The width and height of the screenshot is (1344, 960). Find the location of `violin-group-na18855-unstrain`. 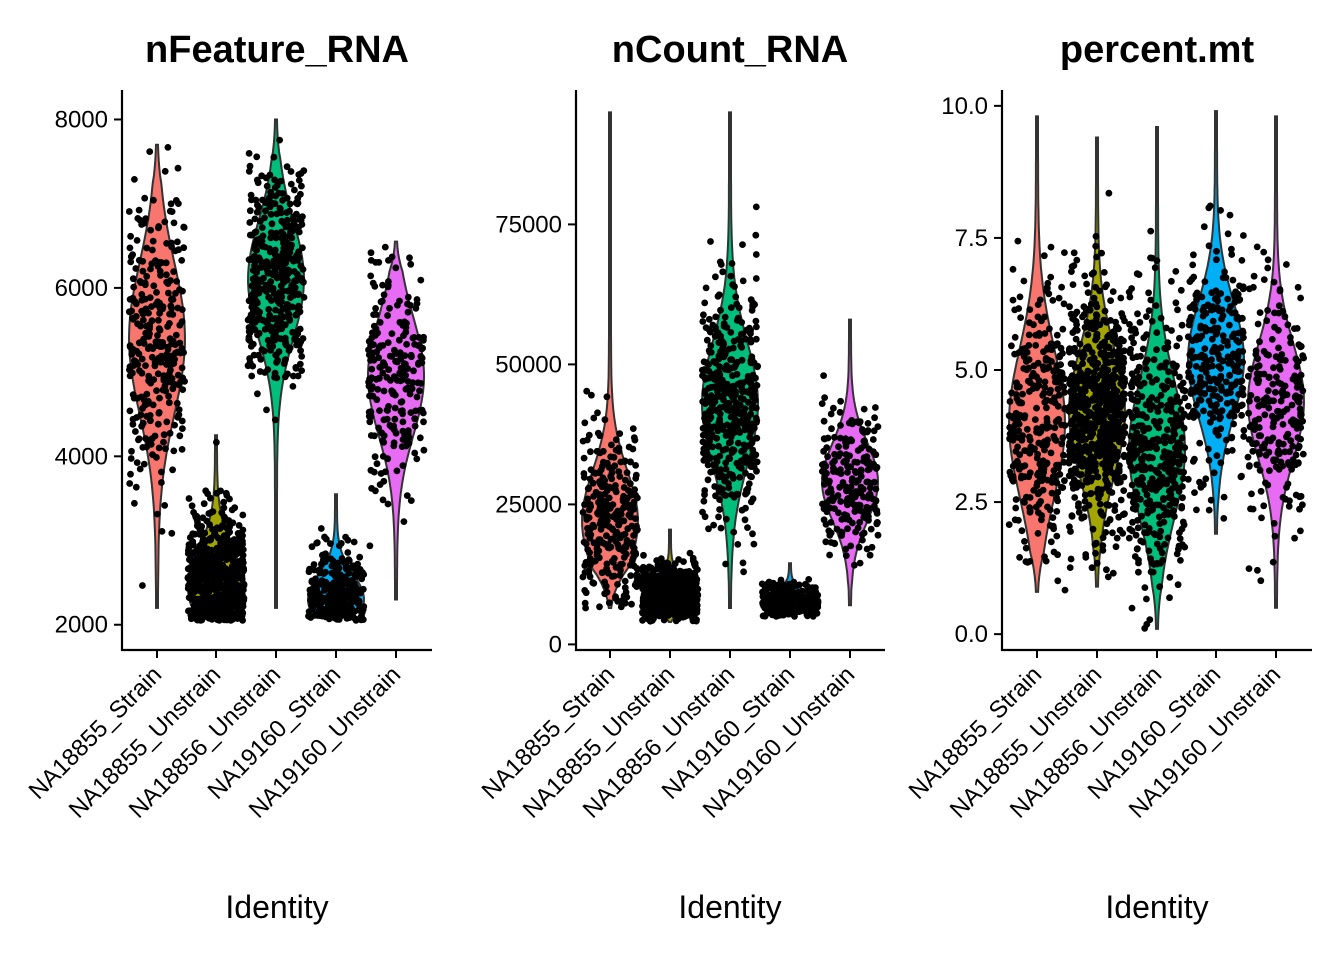

violin-group-na18855-unstrain is located at coordinates (670, 576).